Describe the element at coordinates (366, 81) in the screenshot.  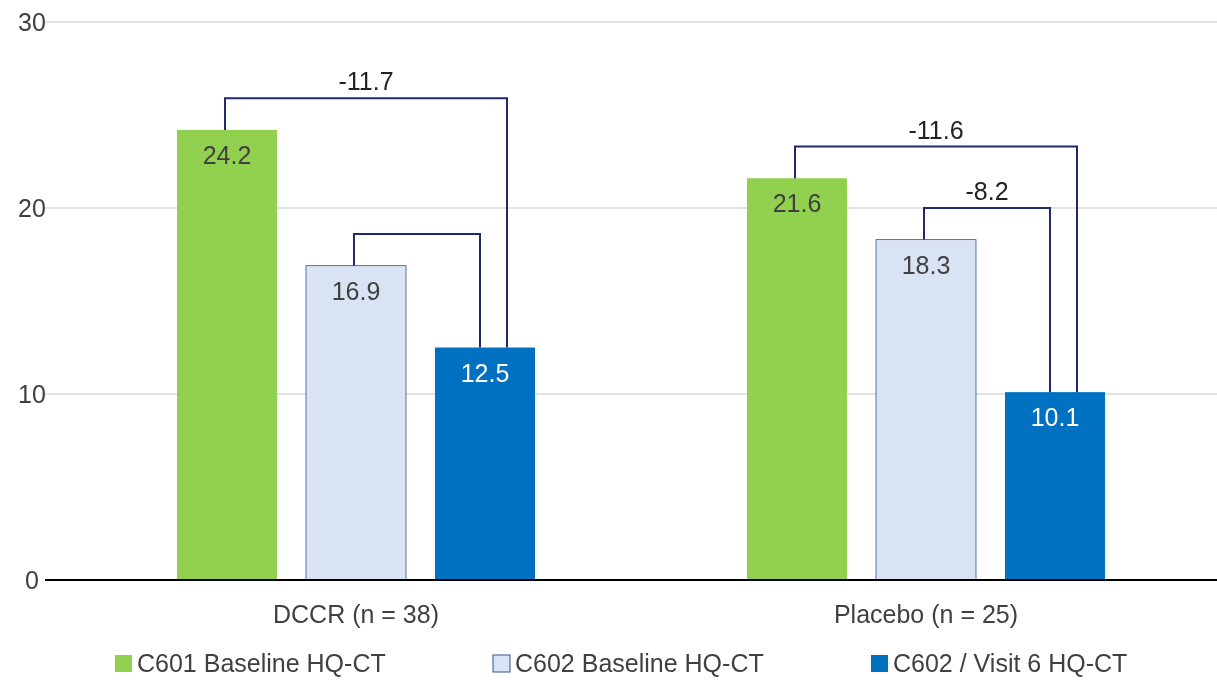
I see `annotation: -11.7` at that location.